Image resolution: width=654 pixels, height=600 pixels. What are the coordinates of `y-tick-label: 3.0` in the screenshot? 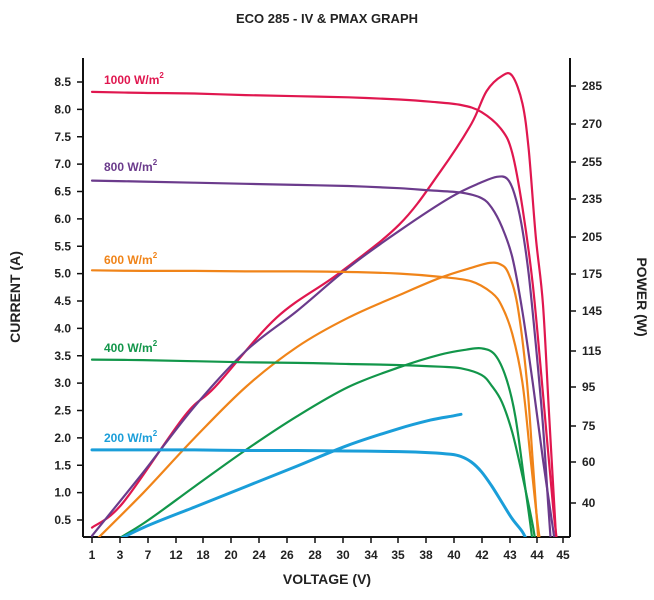 It's located at (62, 383).